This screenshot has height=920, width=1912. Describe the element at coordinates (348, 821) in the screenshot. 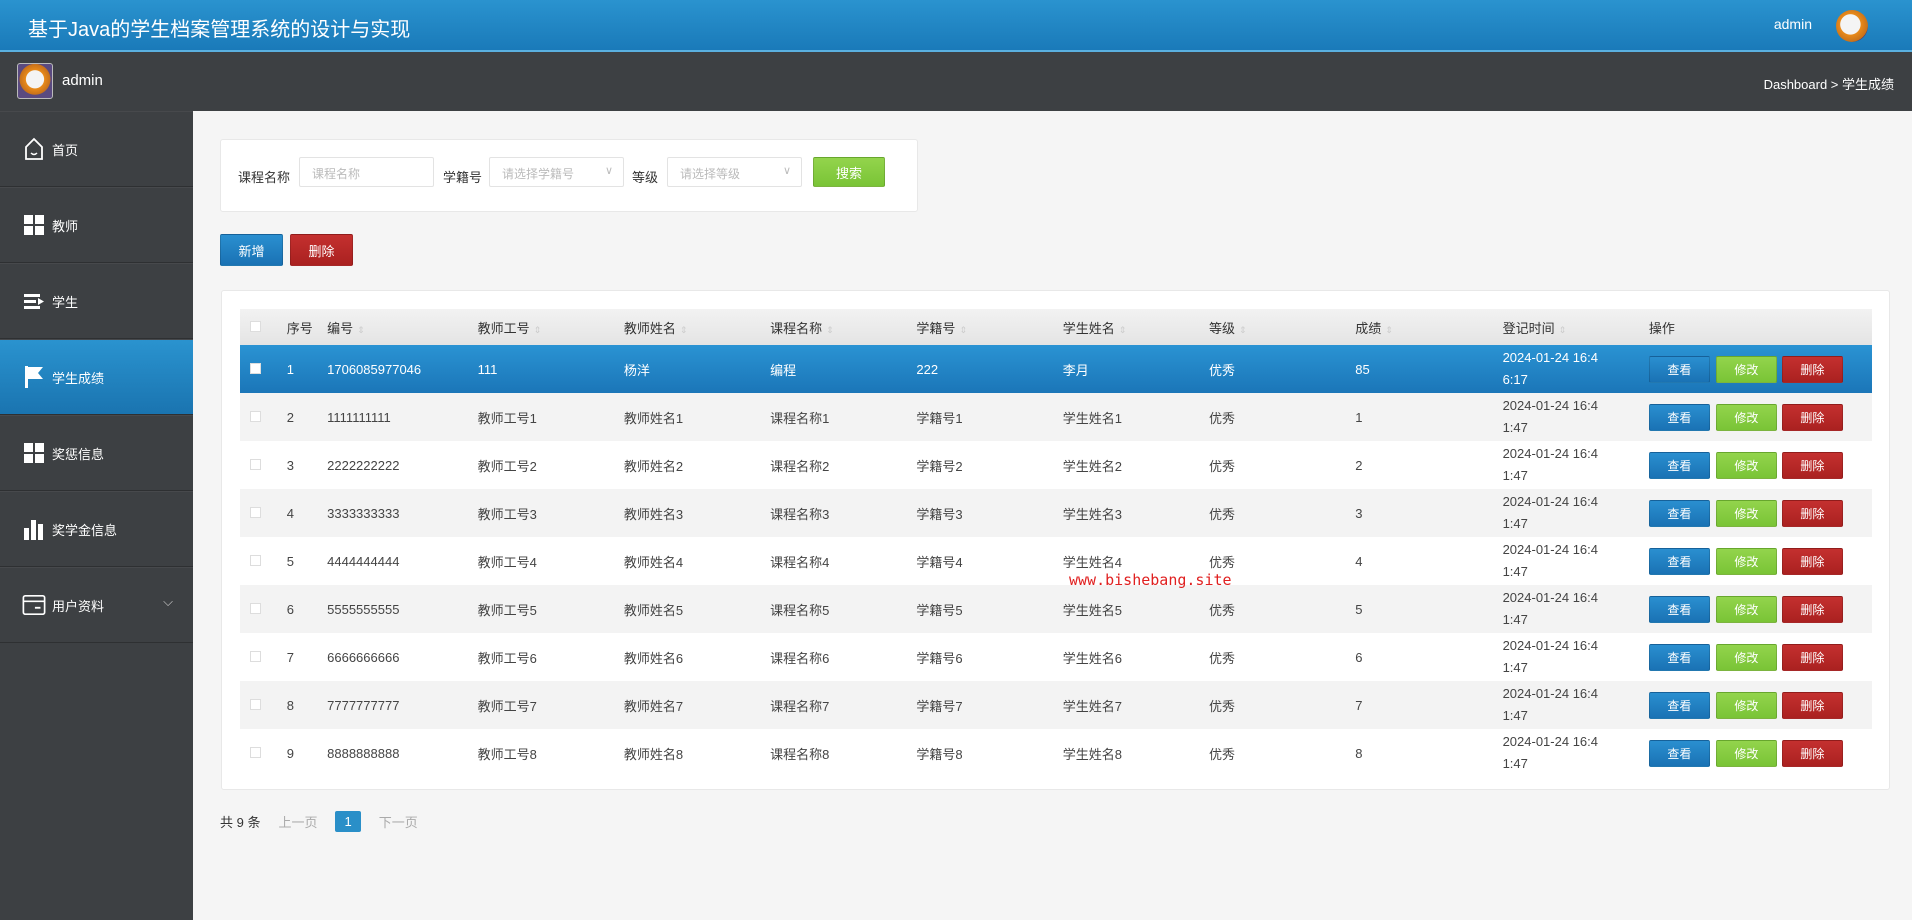

I see `page-1: 1` at that location.